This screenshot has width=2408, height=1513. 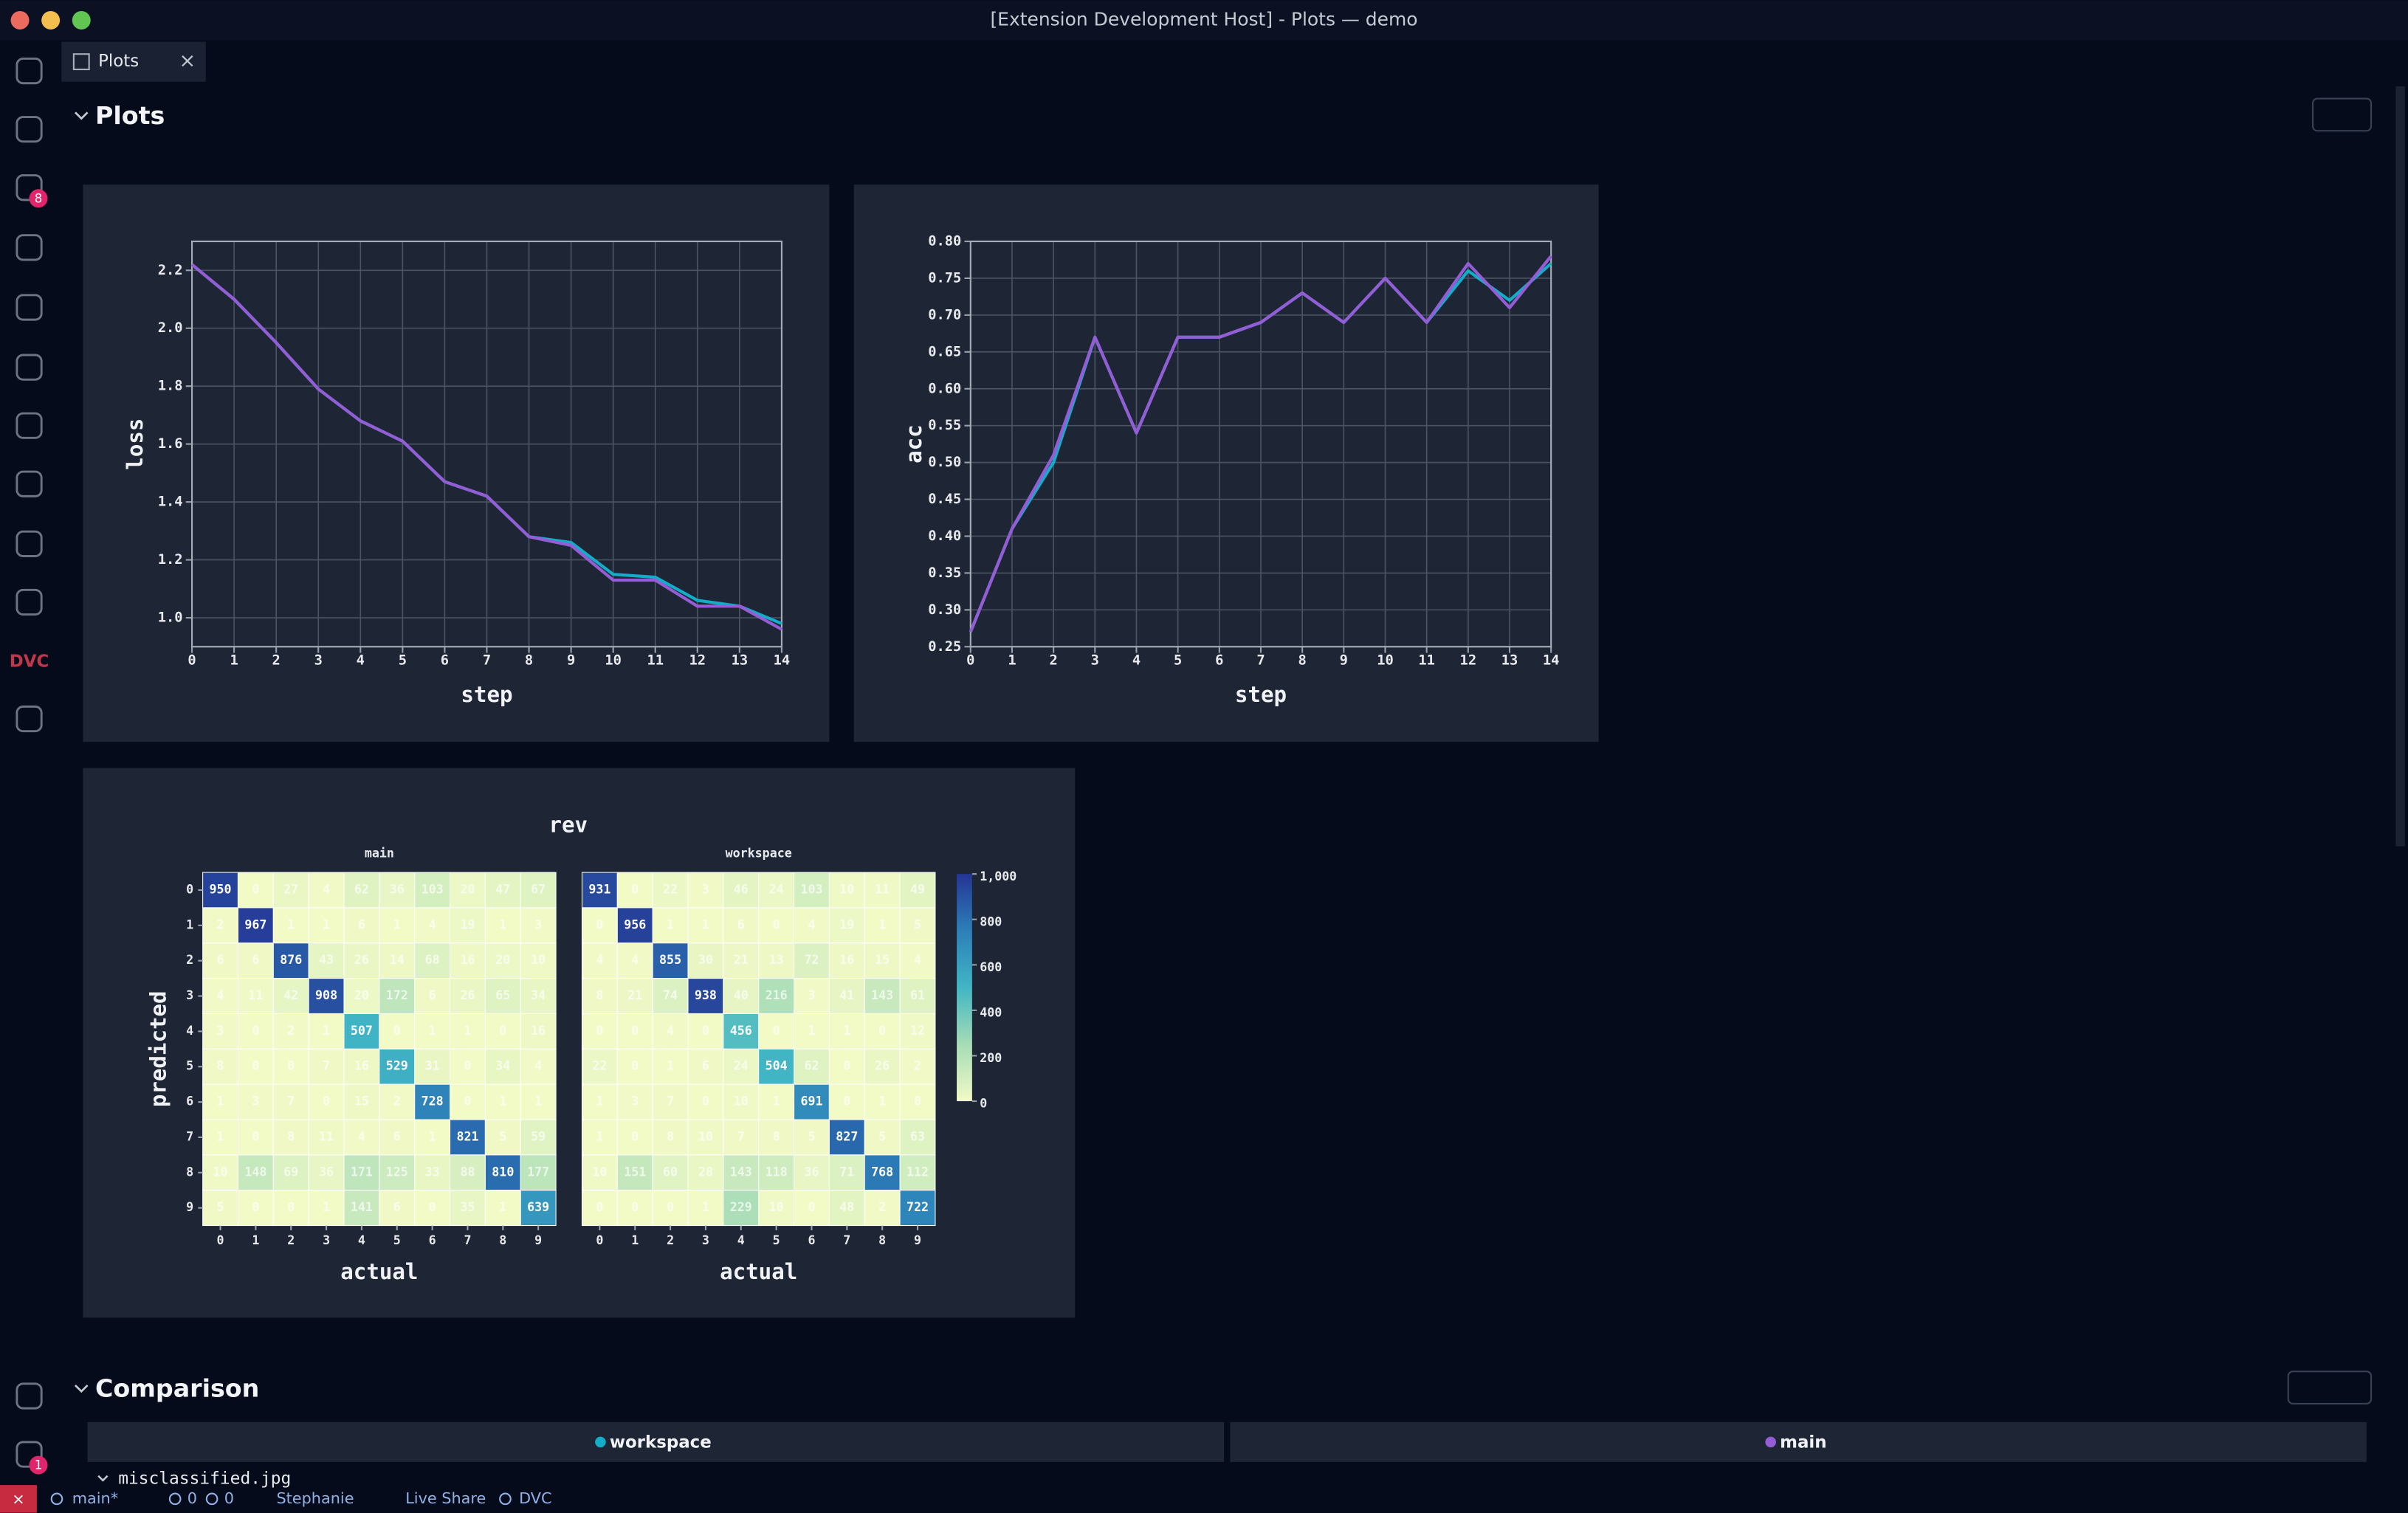 I want to click on y-tick-label: 0, so click(x=189, y=889).